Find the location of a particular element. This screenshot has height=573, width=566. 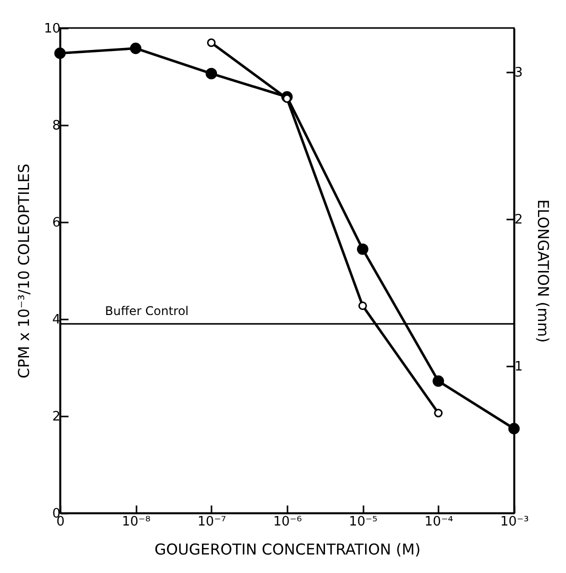

y-tick-label: 10 is located at coordinates (52, 29).